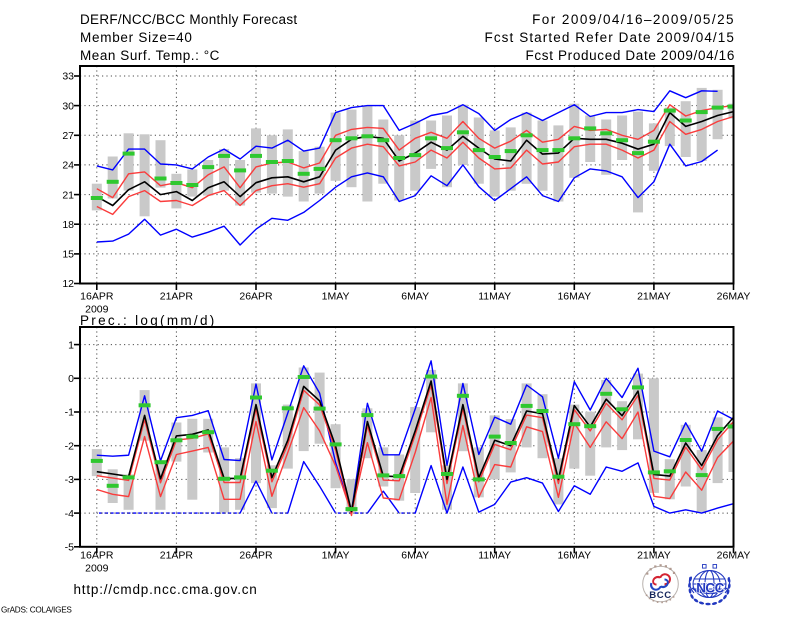  What do you see at coordinates (68, 255) in the screenshot?
I see `svg-text: 15` at bounding box center [68, 255].